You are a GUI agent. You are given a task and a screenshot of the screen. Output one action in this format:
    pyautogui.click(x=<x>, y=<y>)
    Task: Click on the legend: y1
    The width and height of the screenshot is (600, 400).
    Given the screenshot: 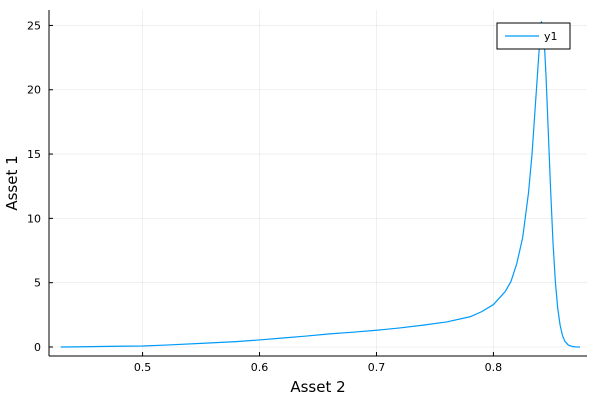 What is the action you would take?
    pyautogui.click(x=533, y=36)
    